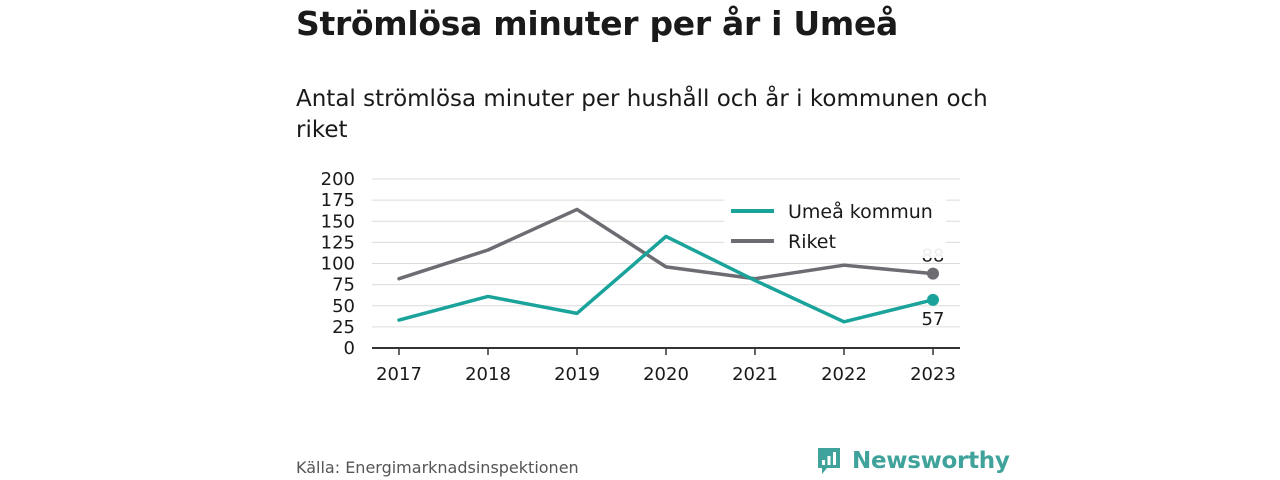 Image resolution: width=1280 pixels, height=480 pixels. I want to click on legend-label: Riket, so click(812, 242).